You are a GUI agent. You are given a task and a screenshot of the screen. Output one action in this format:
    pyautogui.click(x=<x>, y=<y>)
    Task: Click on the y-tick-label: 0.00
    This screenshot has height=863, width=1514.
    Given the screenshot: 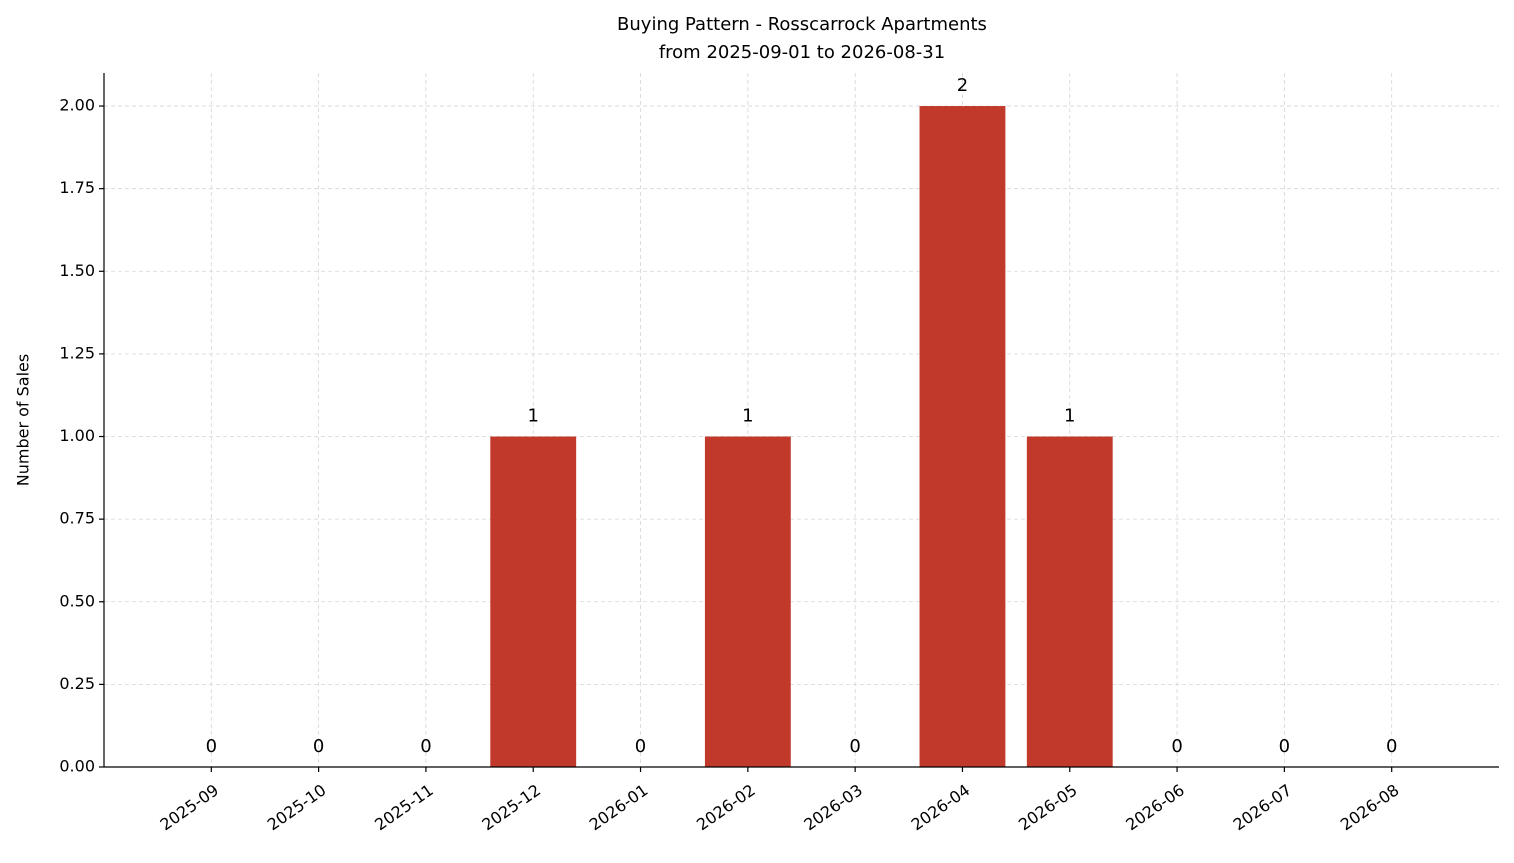 What is the action you would take?
    pyautogui.click(x=77, y=766)
    